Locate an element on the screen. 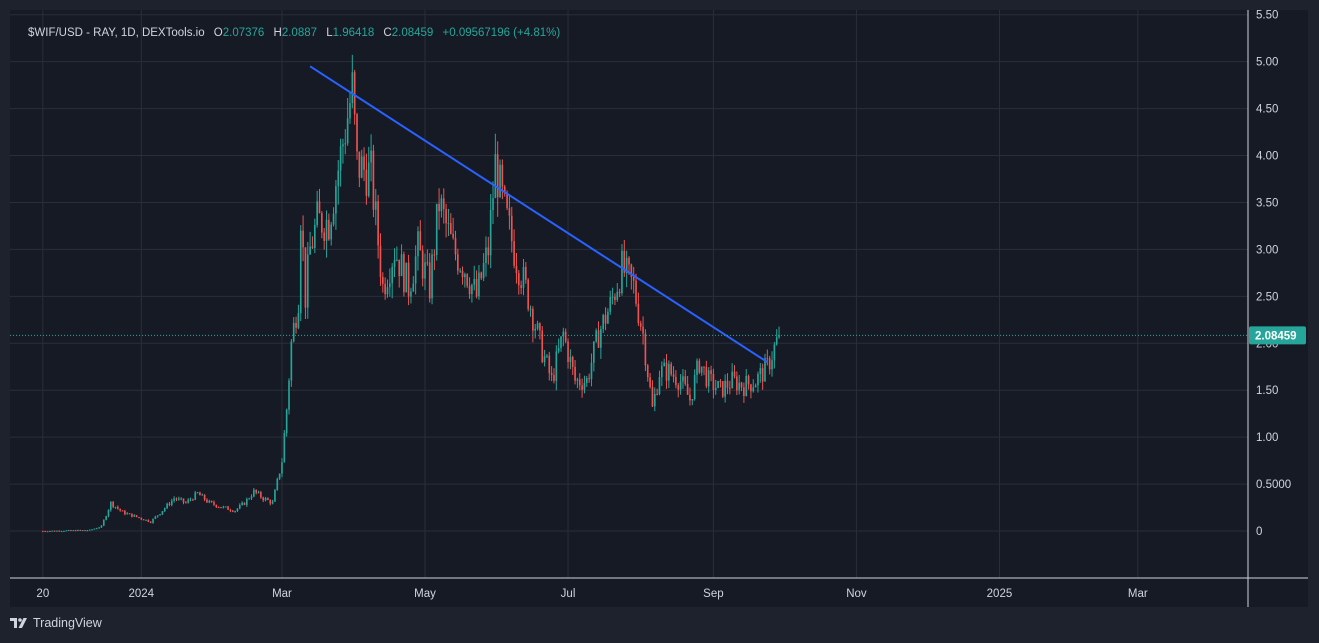  y-tick-label: 3.50 is located at coordinates (1267, 203).